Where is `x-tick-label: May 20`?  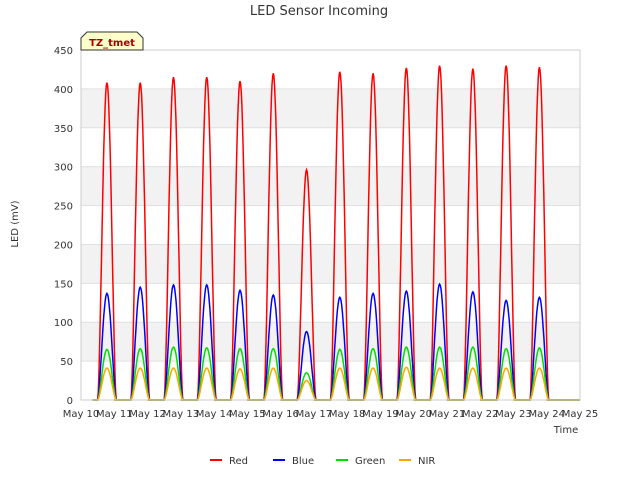 x-tick-label: May 20 is located at coordinates (413, 414).